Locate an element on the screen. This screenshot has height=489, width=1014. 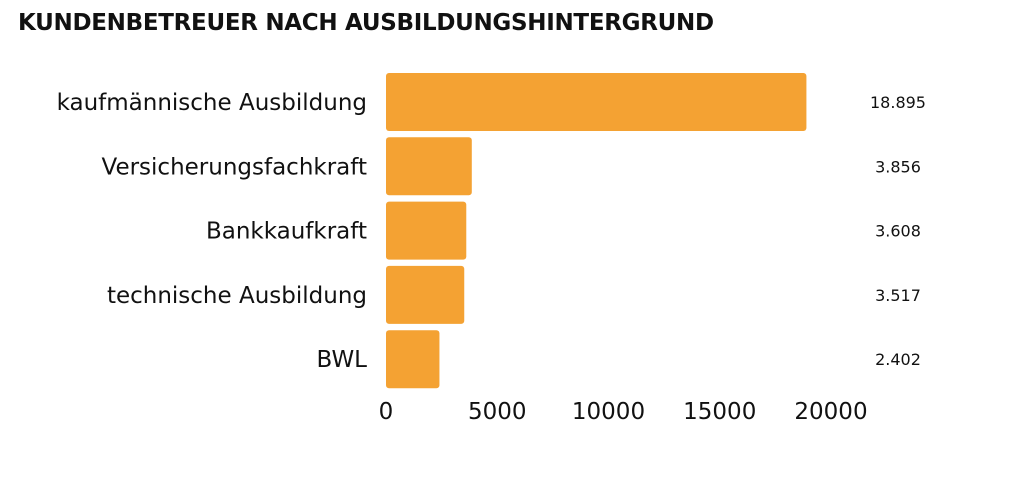
category-label: kaufmännische Ausbildung is located at coordinates (212, 103).